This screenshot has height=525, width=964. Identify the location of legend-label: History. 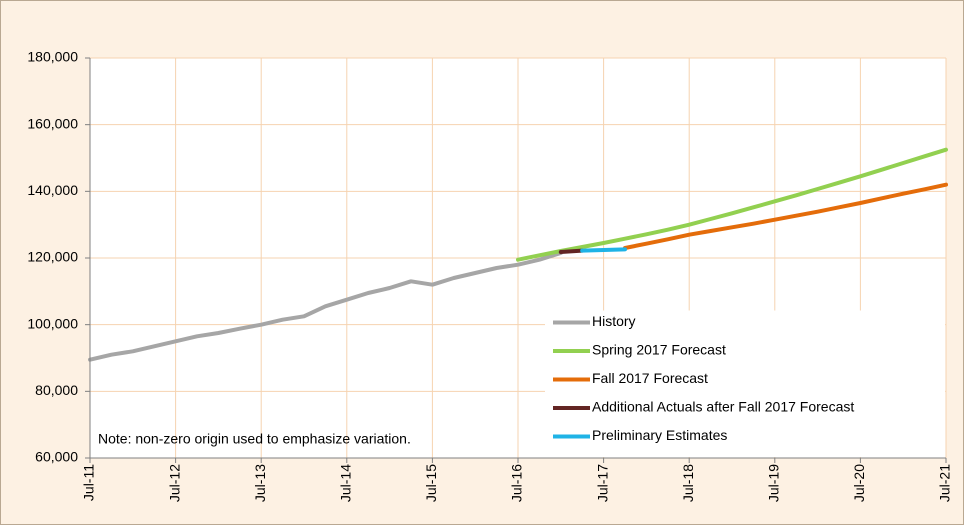
(614, 321).